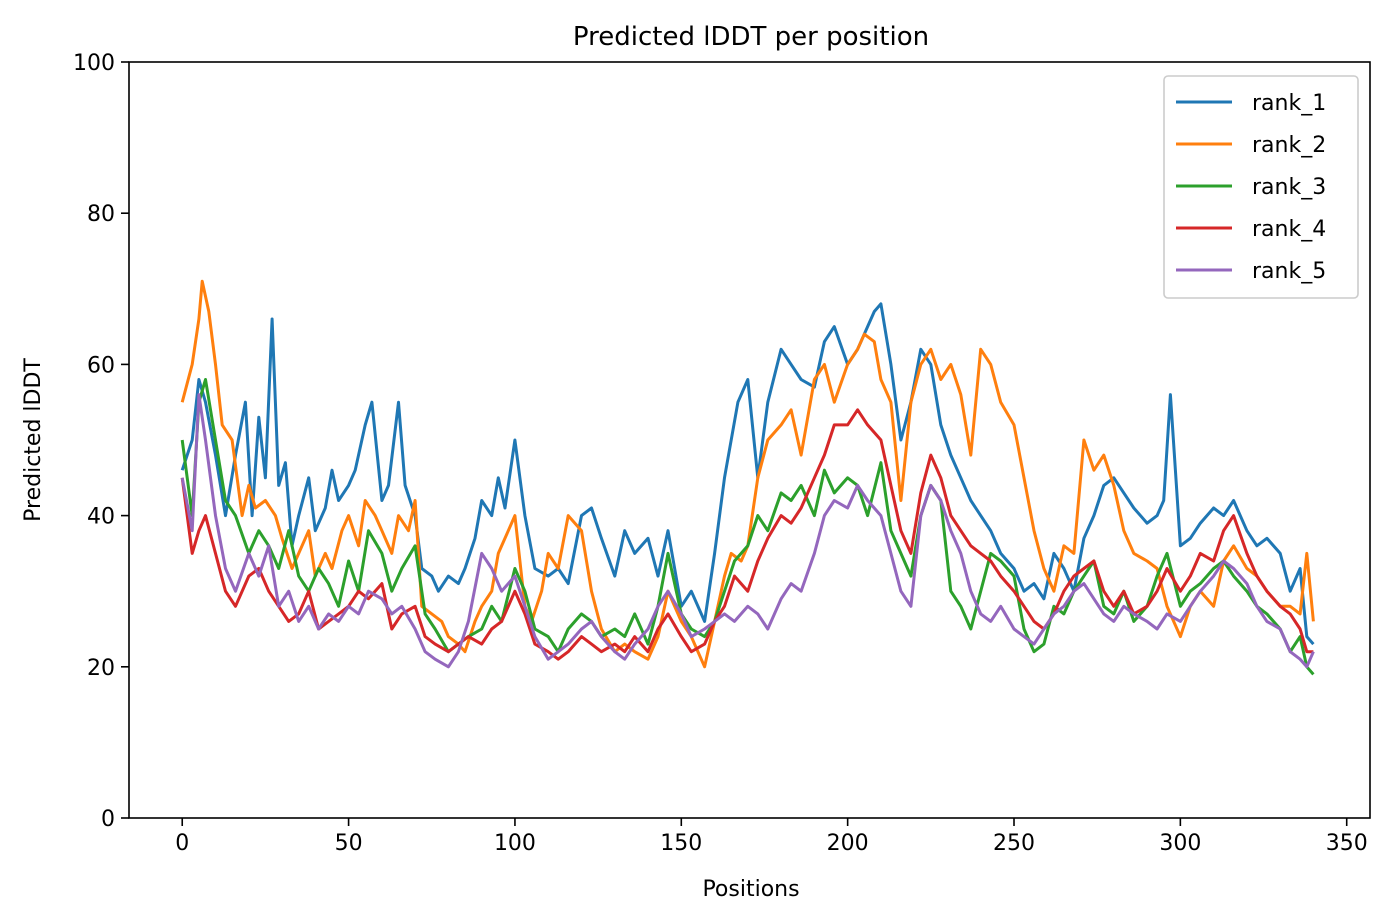  What do you see at coordinates (1180, 843) in the screenshot?
I see `x-tick-label: 300` at bounding box center [1180, 843].